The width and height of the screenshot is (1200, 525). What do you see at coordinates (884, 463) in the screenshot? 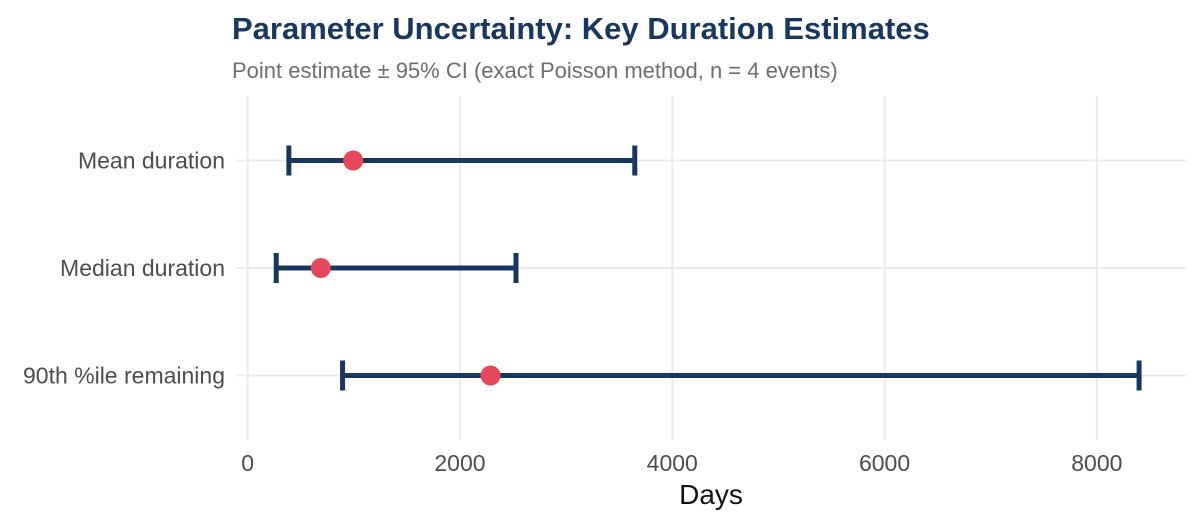
I see `x-tick-label: 6000` at bounding box center [884, 463].